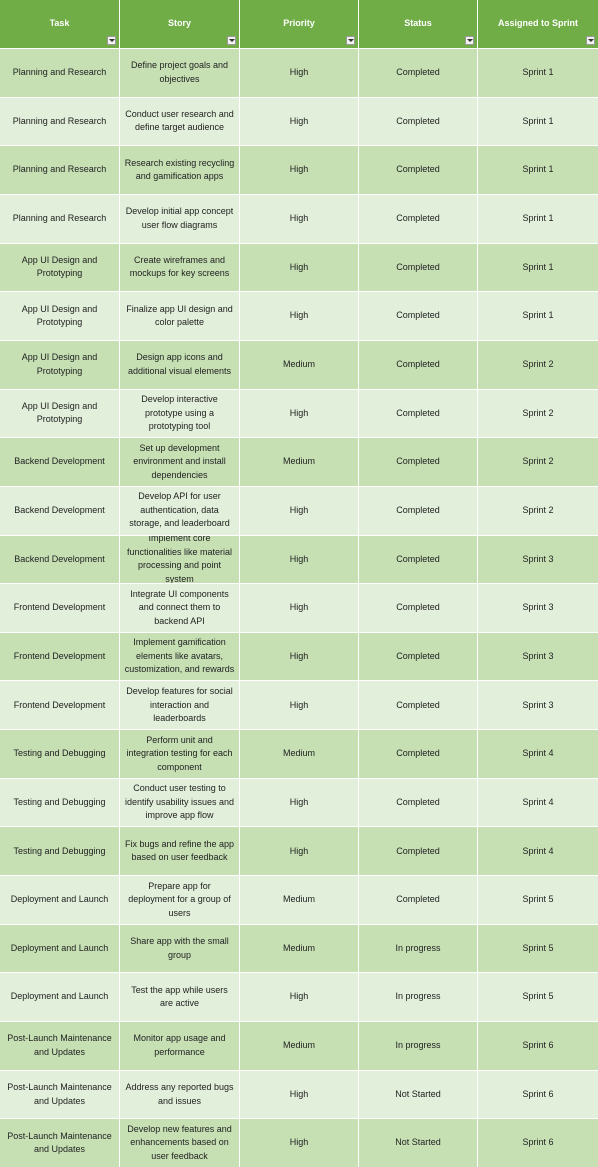  What do you see at coordinates (59, 608) in the screenshot?
I see `table-cell: Frontend Development` at bounding box center [59, 608].